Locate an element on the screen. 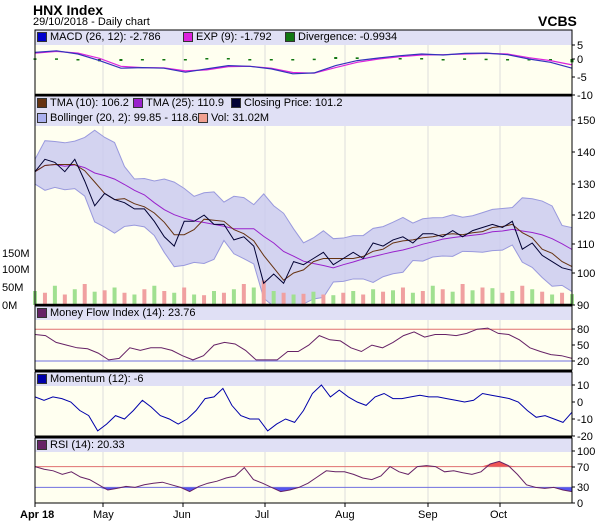 The width and height of the screenshot is (600, 527). mfi-line is located at coordinates (303, 344).